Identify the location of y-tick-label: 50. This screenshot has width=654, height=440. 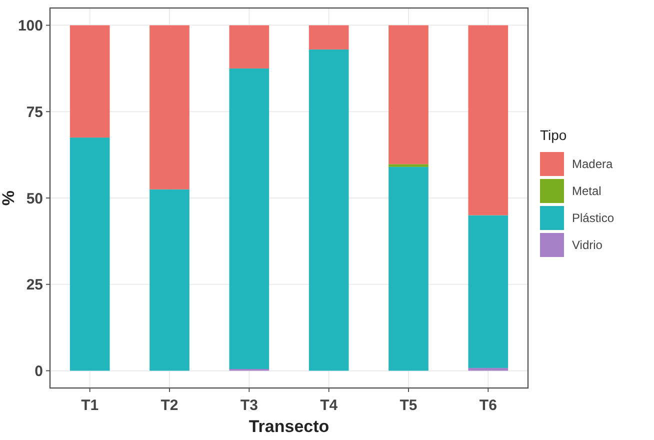
(34, 199).